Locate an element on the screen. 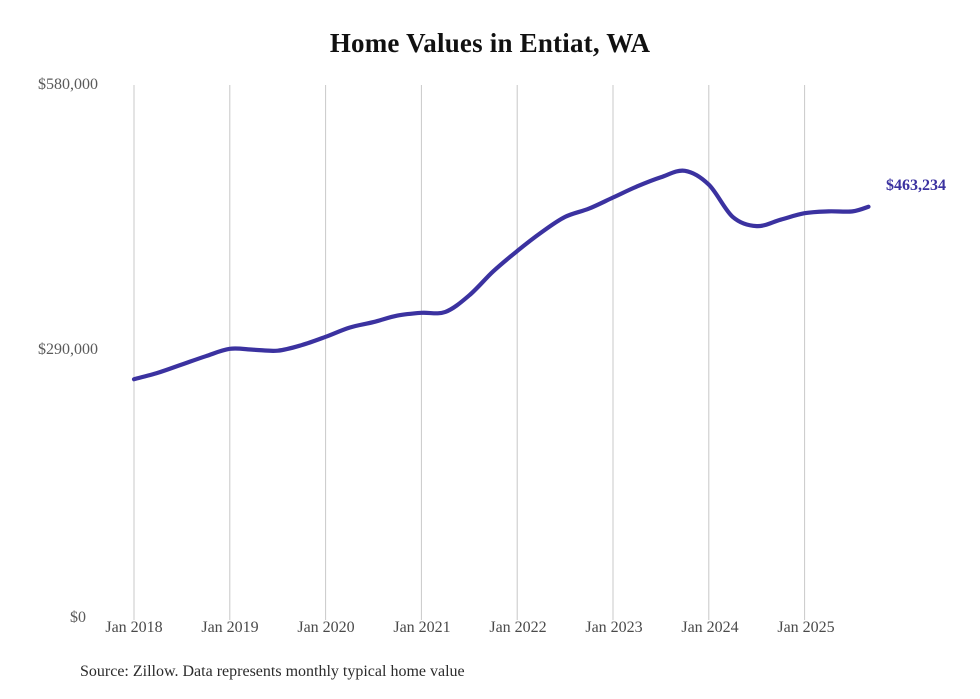  x-axis-tick-jan-2025: Jan 2025 is located at coordinates (806, 627).